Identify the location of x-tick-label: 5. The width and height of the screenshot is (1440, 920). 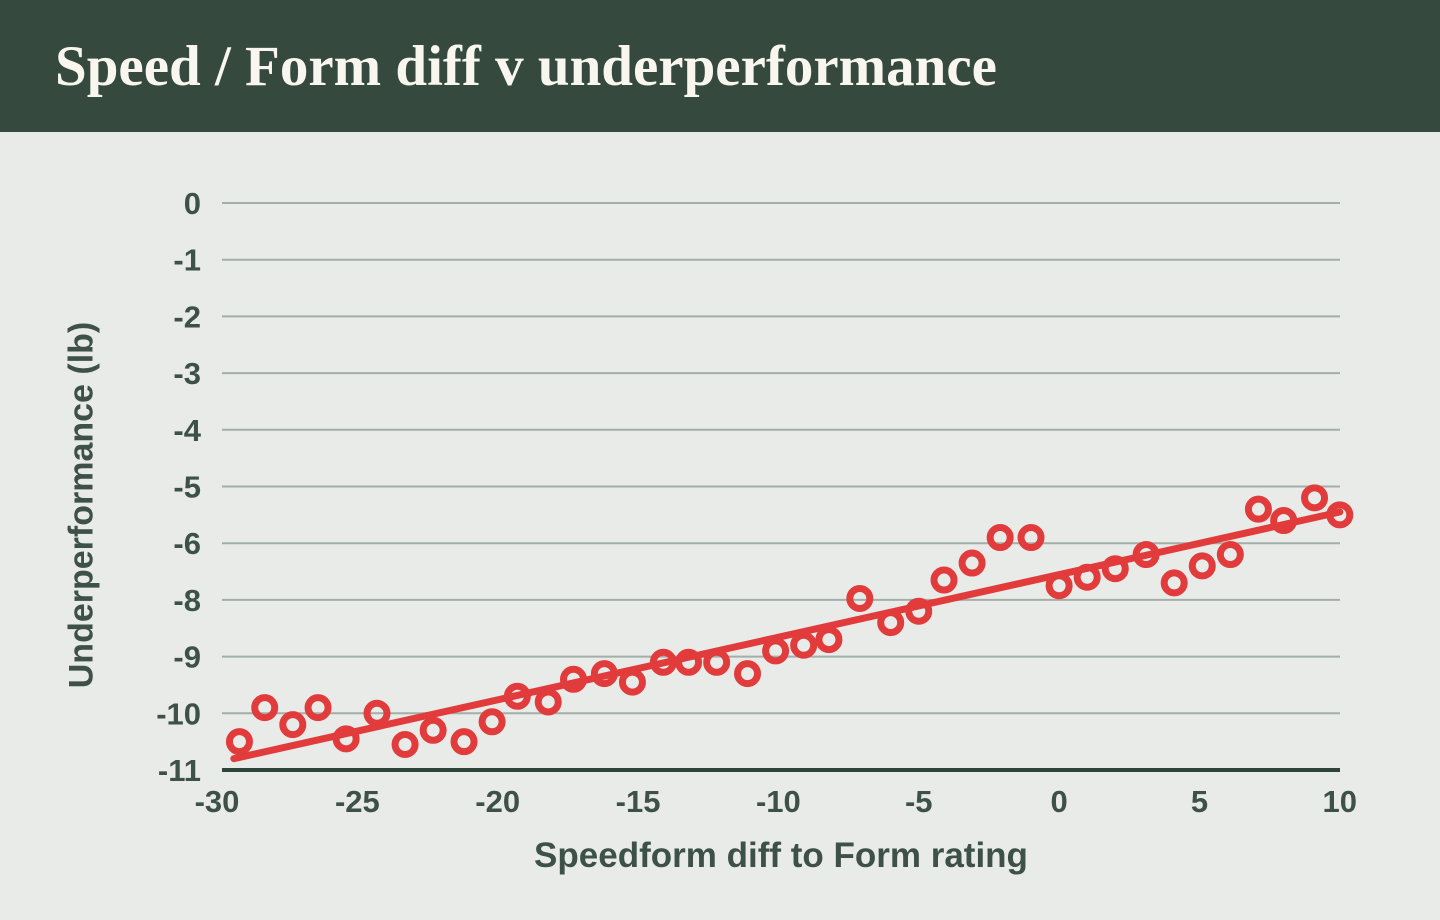
(1199, 801).